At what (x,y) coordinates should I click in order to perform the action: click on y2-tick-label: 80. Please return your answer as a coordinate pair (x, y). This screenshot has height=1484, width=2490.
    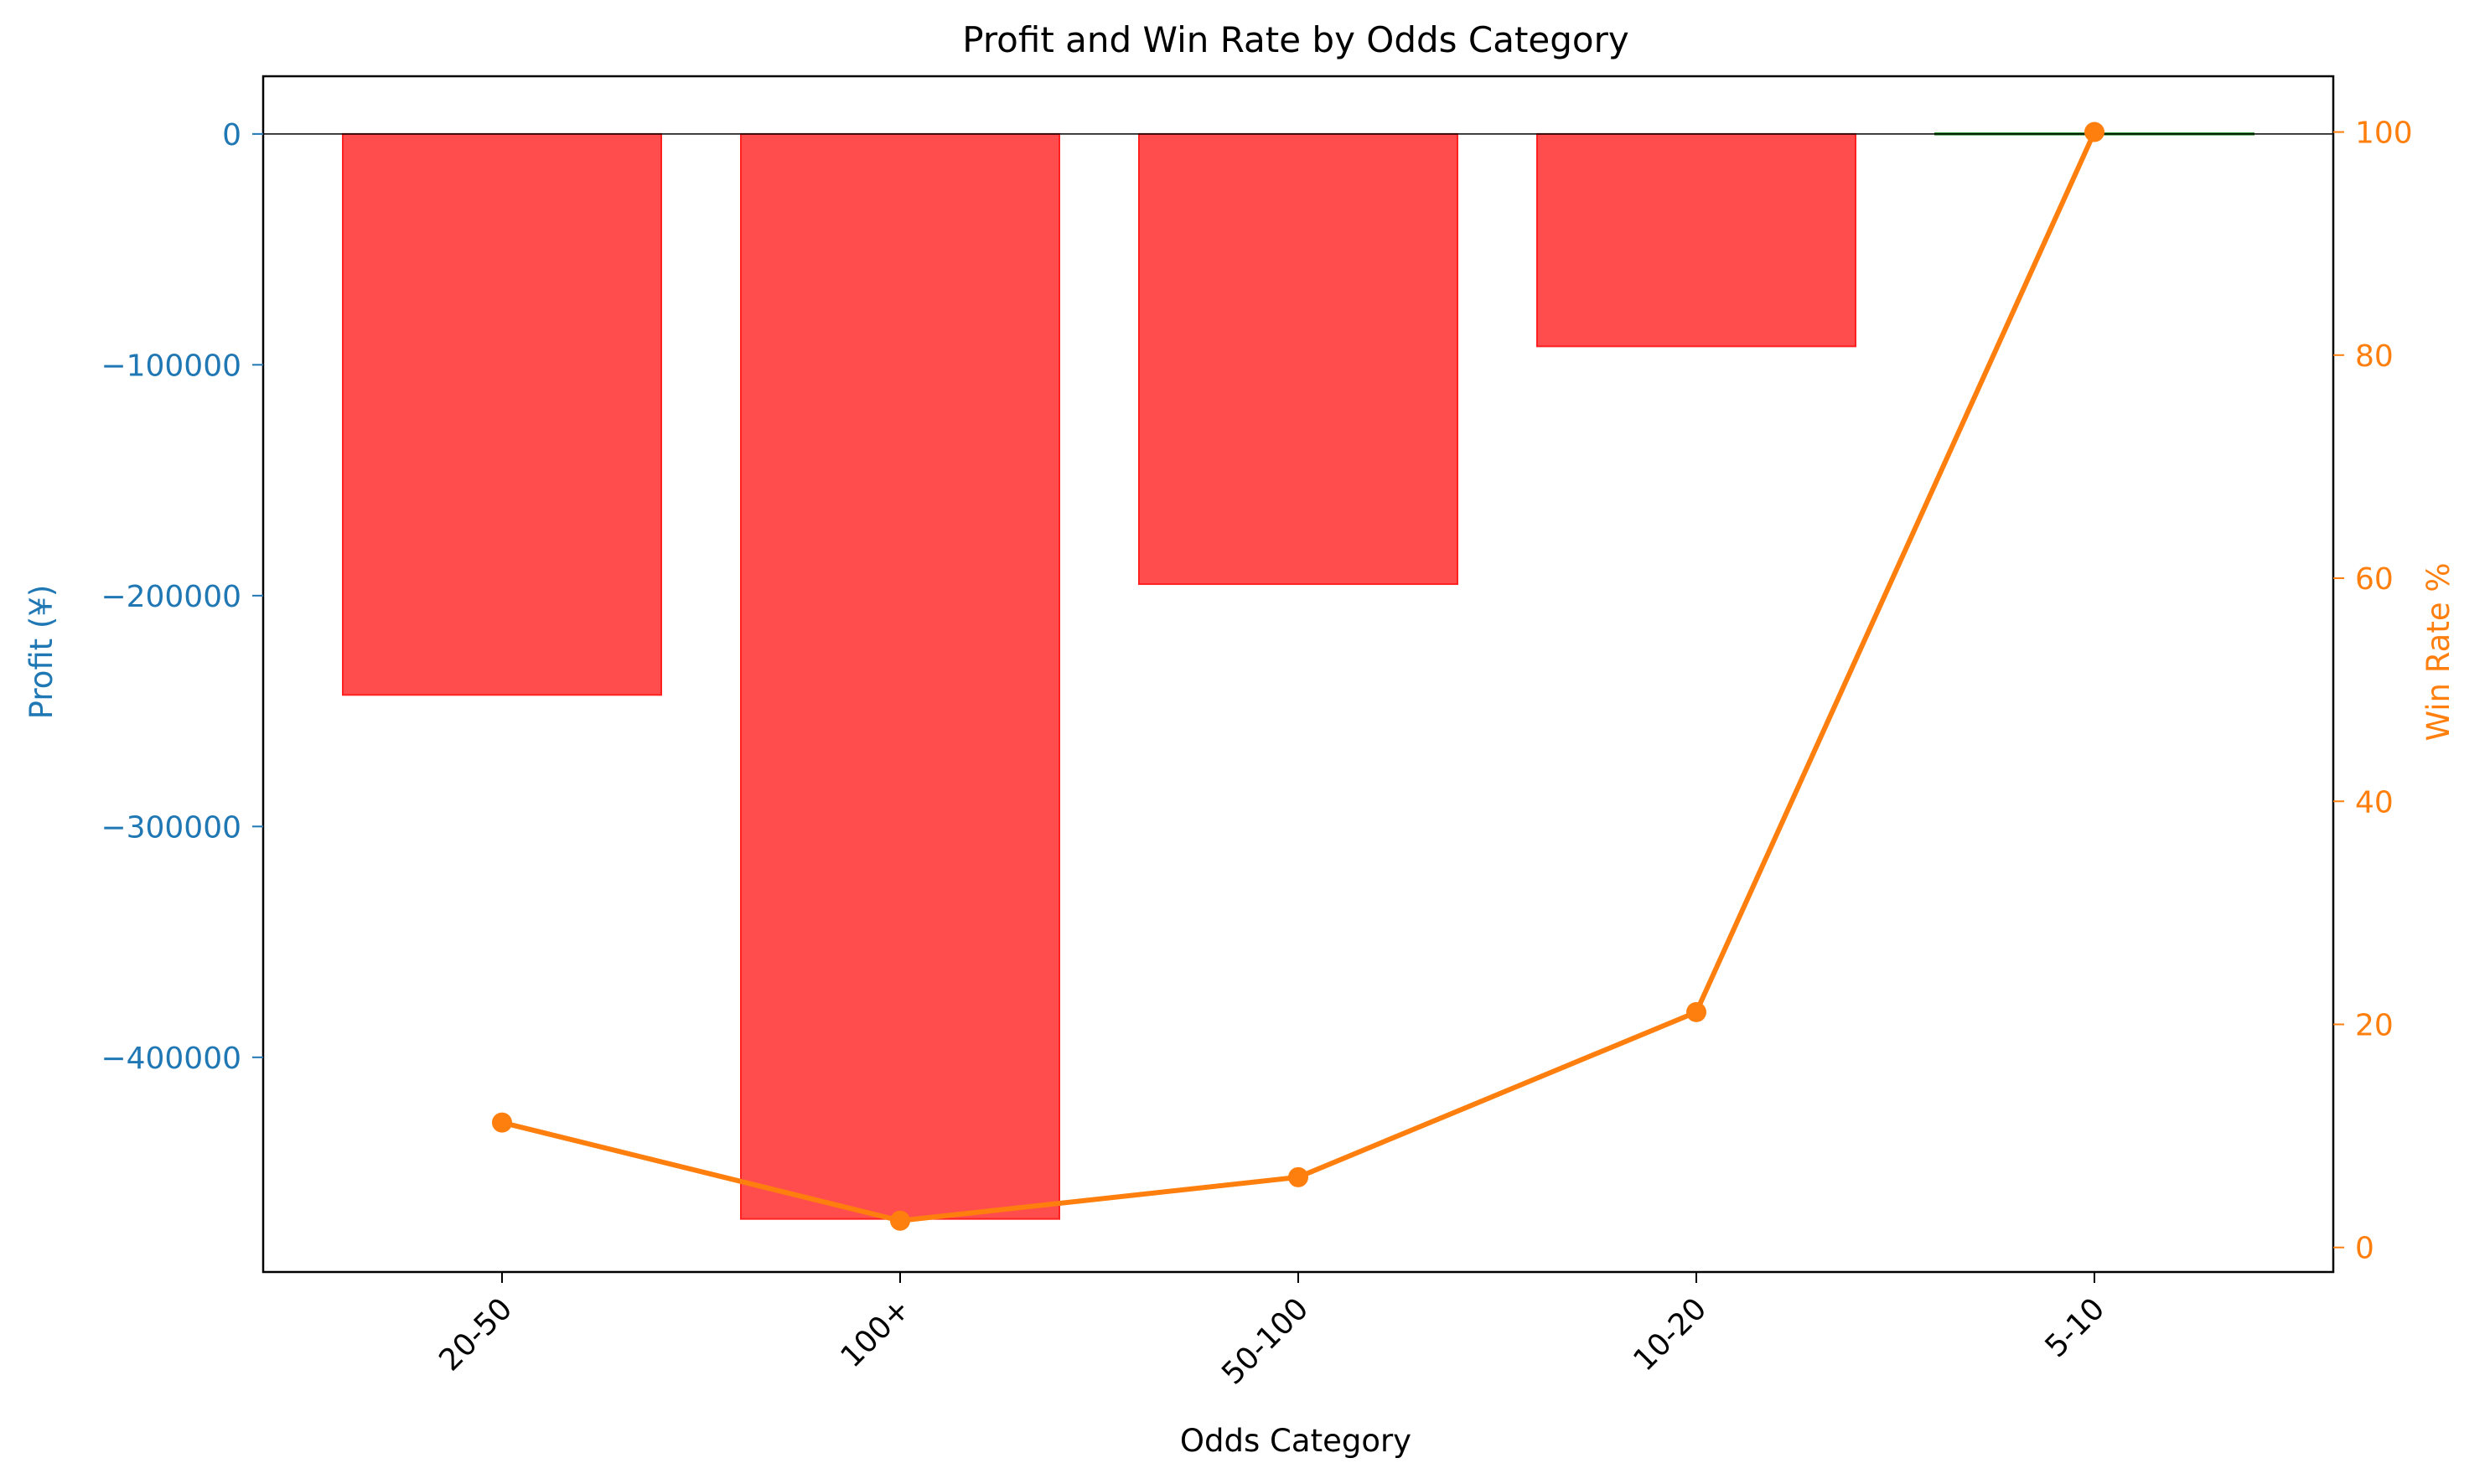
    Looking at the image, I should click on (2374, 356).